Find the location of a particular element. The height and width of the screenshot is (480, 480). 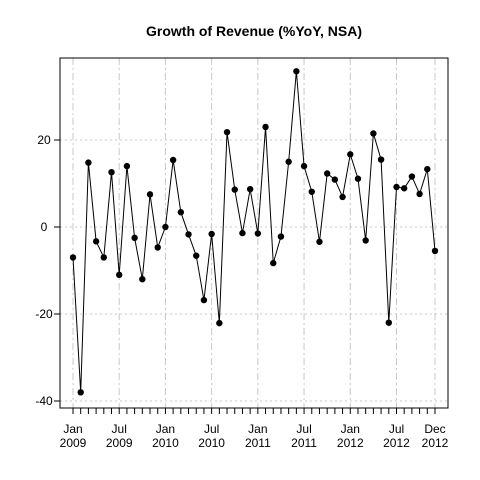

y-tick-label: 0 is located at coordinates (44, 227).